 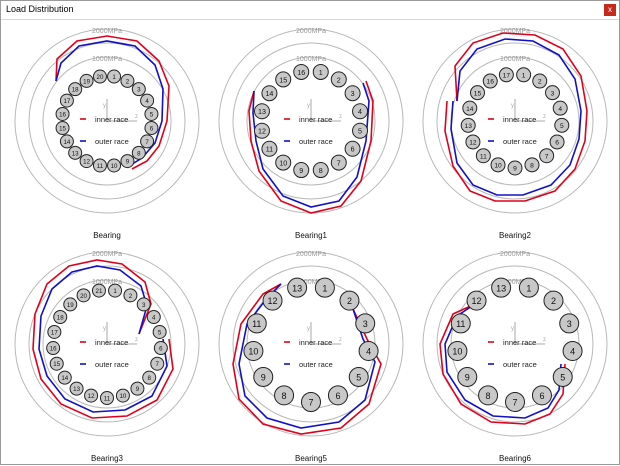 What do you see at coordinates (339, 80) in the screenshot?
I see `ball-label: 2` at bounding box center [339, 80].